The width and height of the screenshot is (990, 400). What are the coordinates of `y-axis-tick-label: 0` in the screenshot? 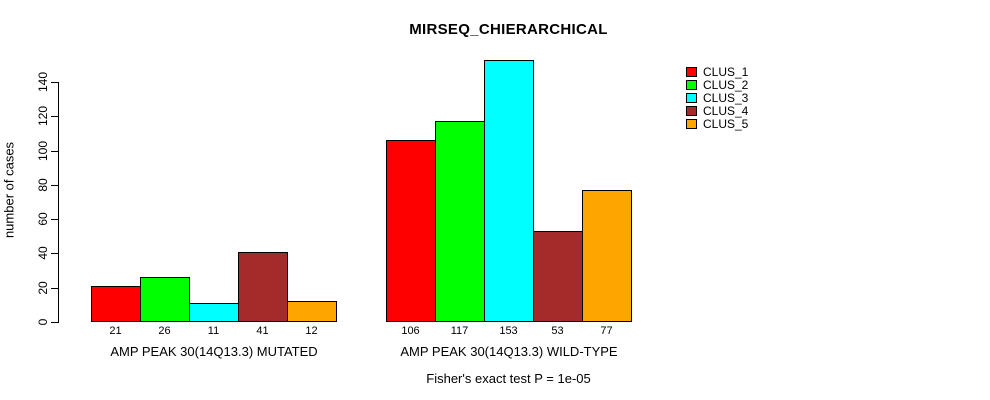 It's located at (43, 322).